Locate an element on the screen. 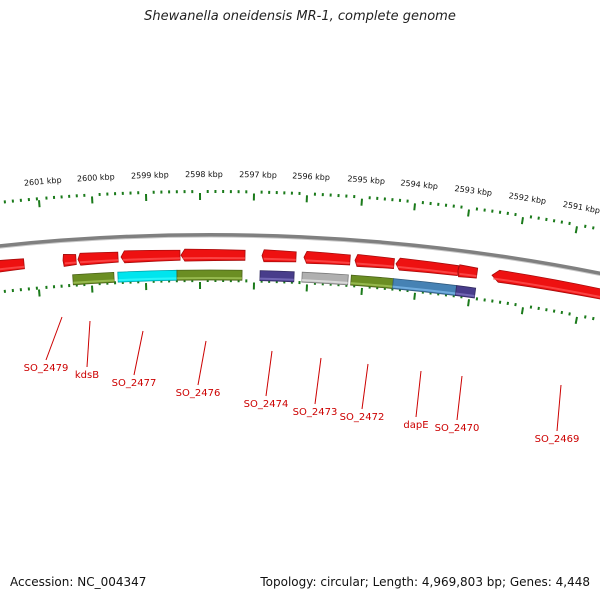 The image size is (600, 600). backbone is located at coordinates (300, 255).